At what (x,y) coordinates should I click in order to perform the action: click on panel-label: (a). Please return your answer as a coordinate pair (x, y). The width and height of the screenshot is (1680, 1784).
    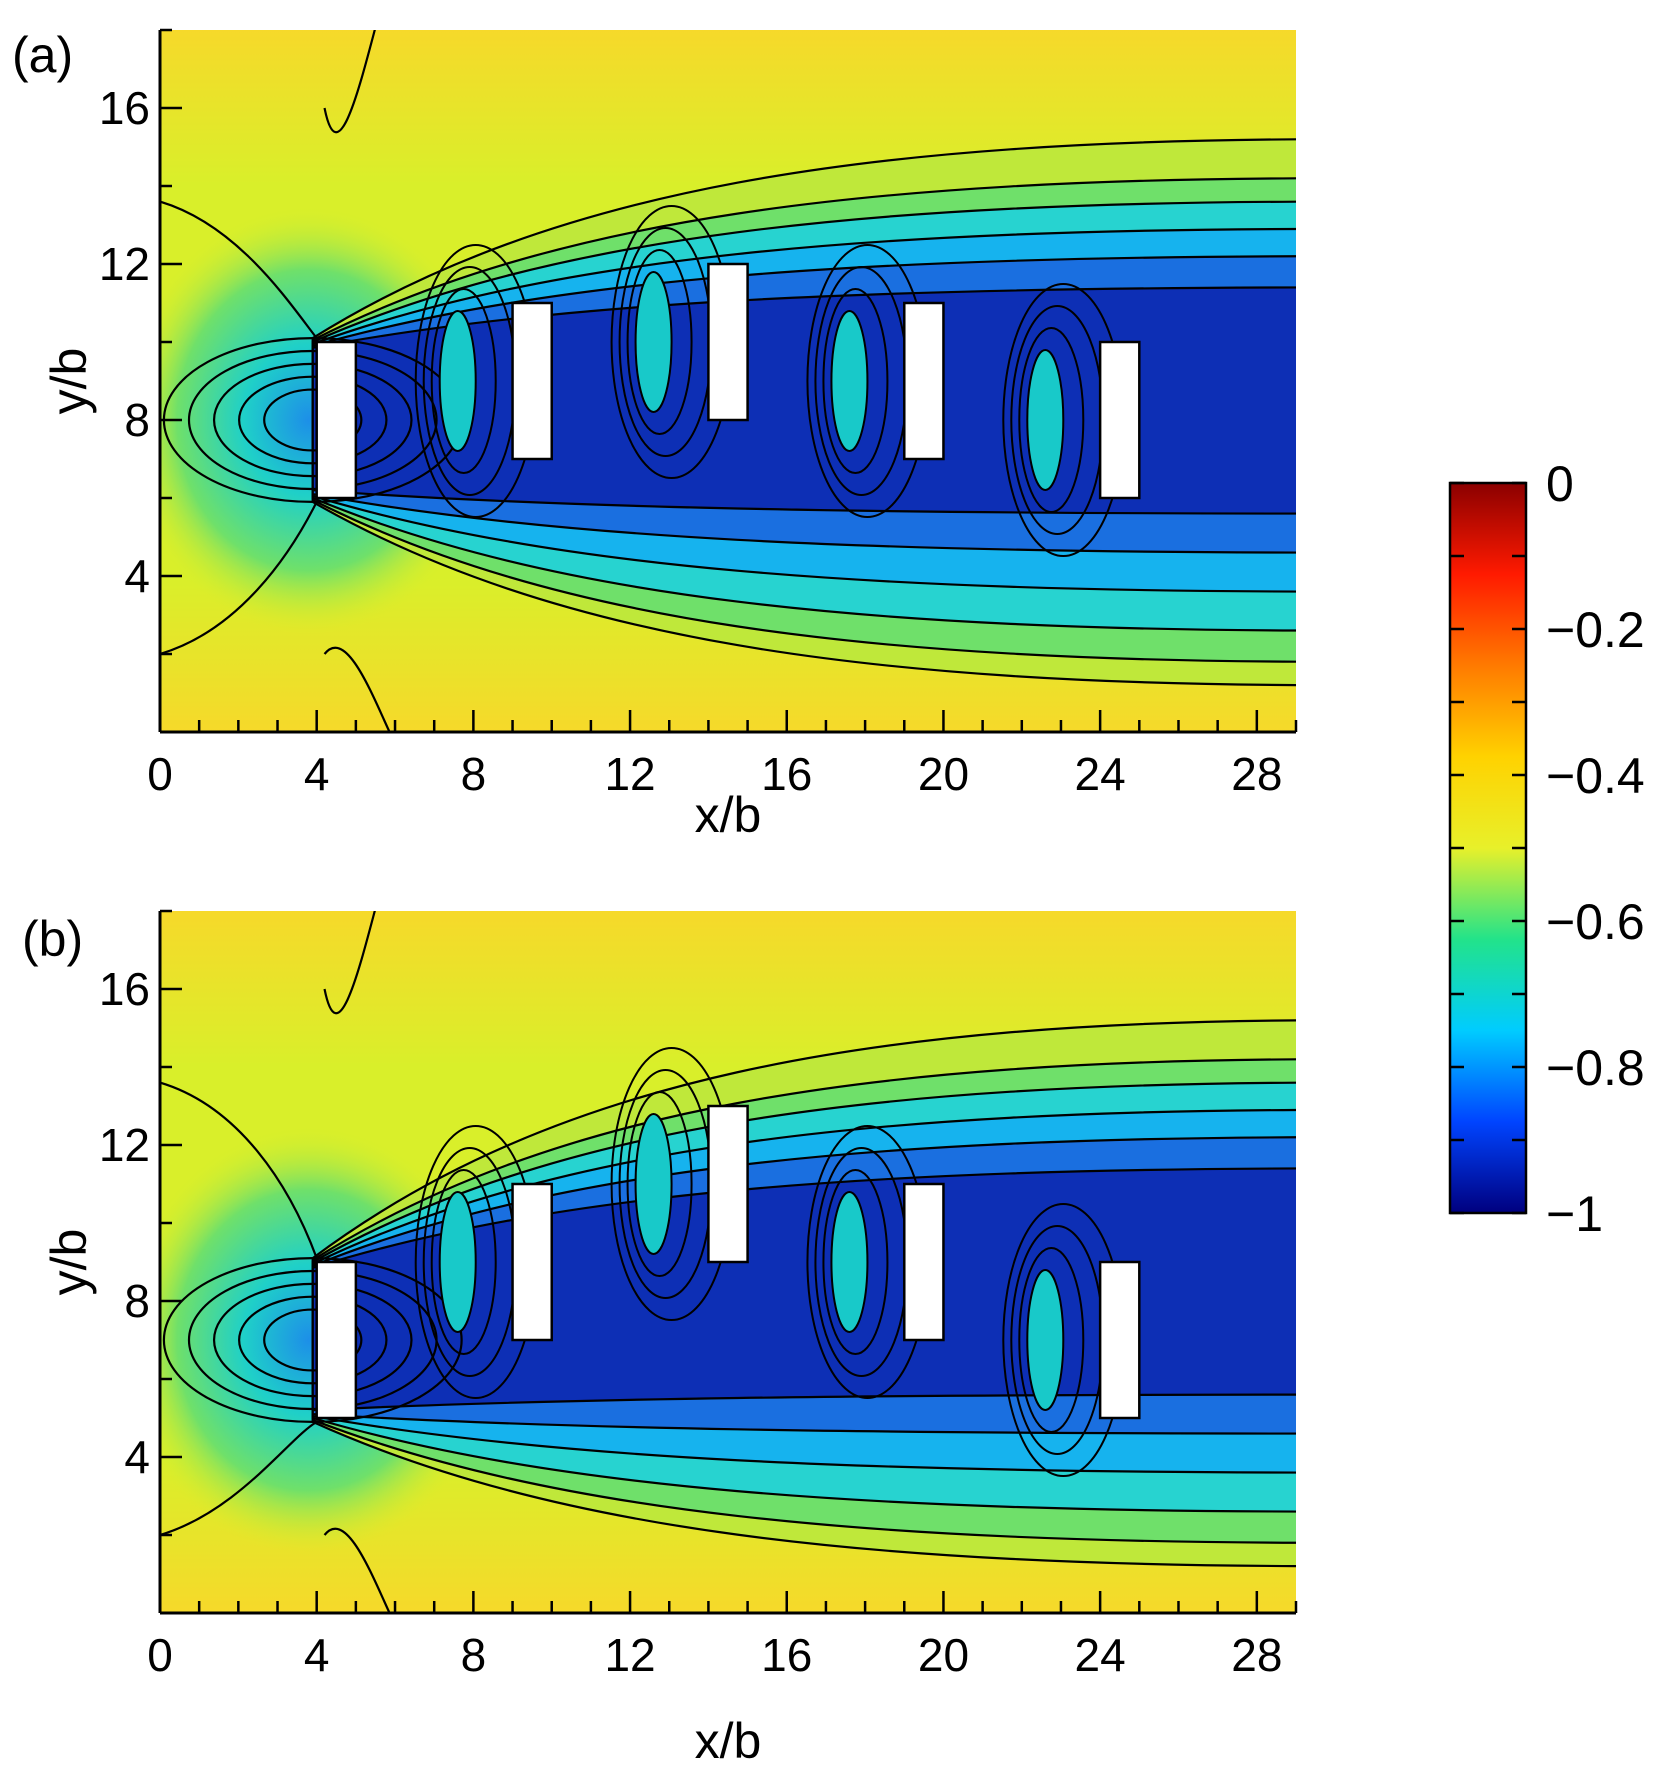
    Looking at the image, I should click on (42, 55).